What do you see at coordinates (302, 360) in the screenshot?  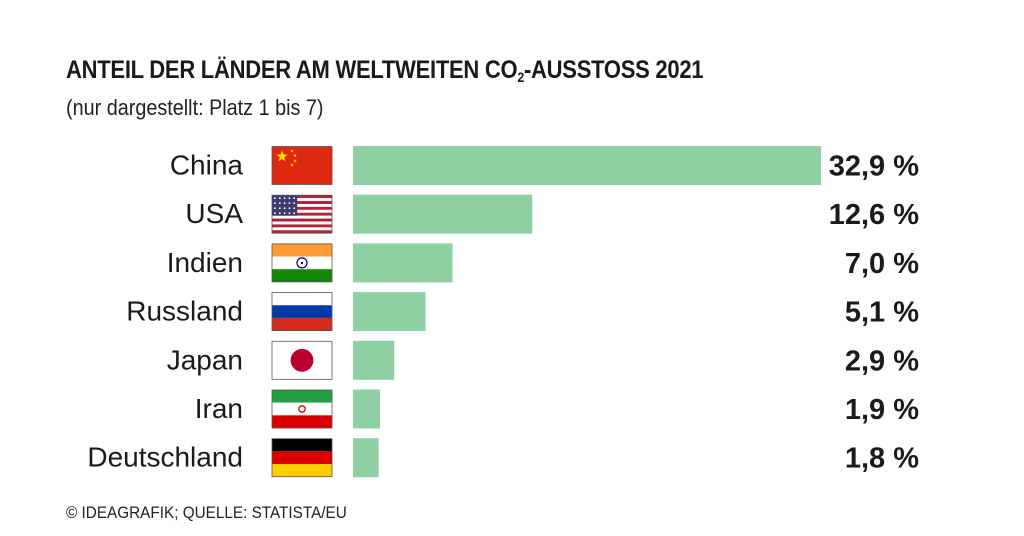 I see `japan-flag-icon` at bounding box center [302, 360].